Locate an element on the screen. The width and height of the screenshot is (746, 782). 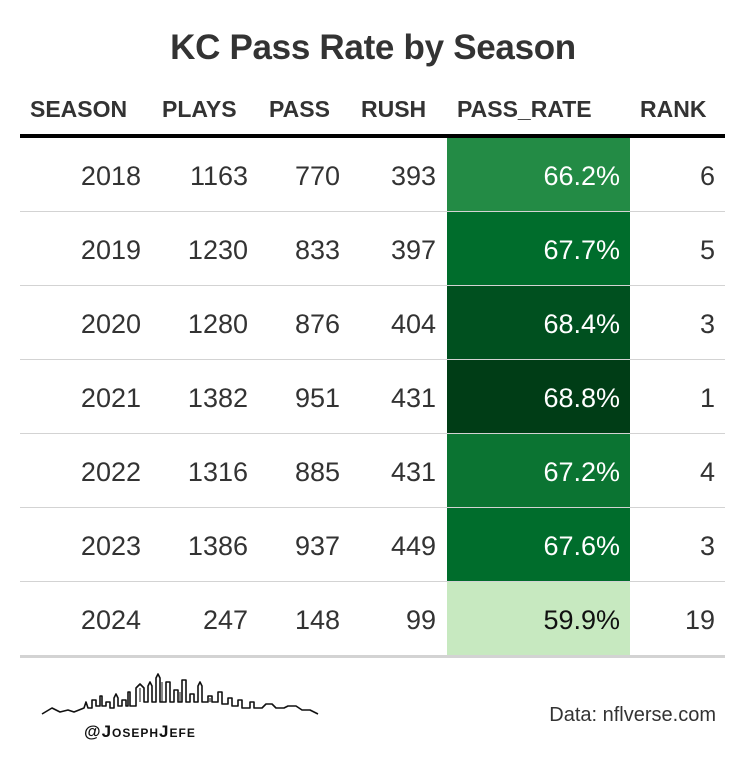
cell-pass: 770 is located at coordinates (317, 176).